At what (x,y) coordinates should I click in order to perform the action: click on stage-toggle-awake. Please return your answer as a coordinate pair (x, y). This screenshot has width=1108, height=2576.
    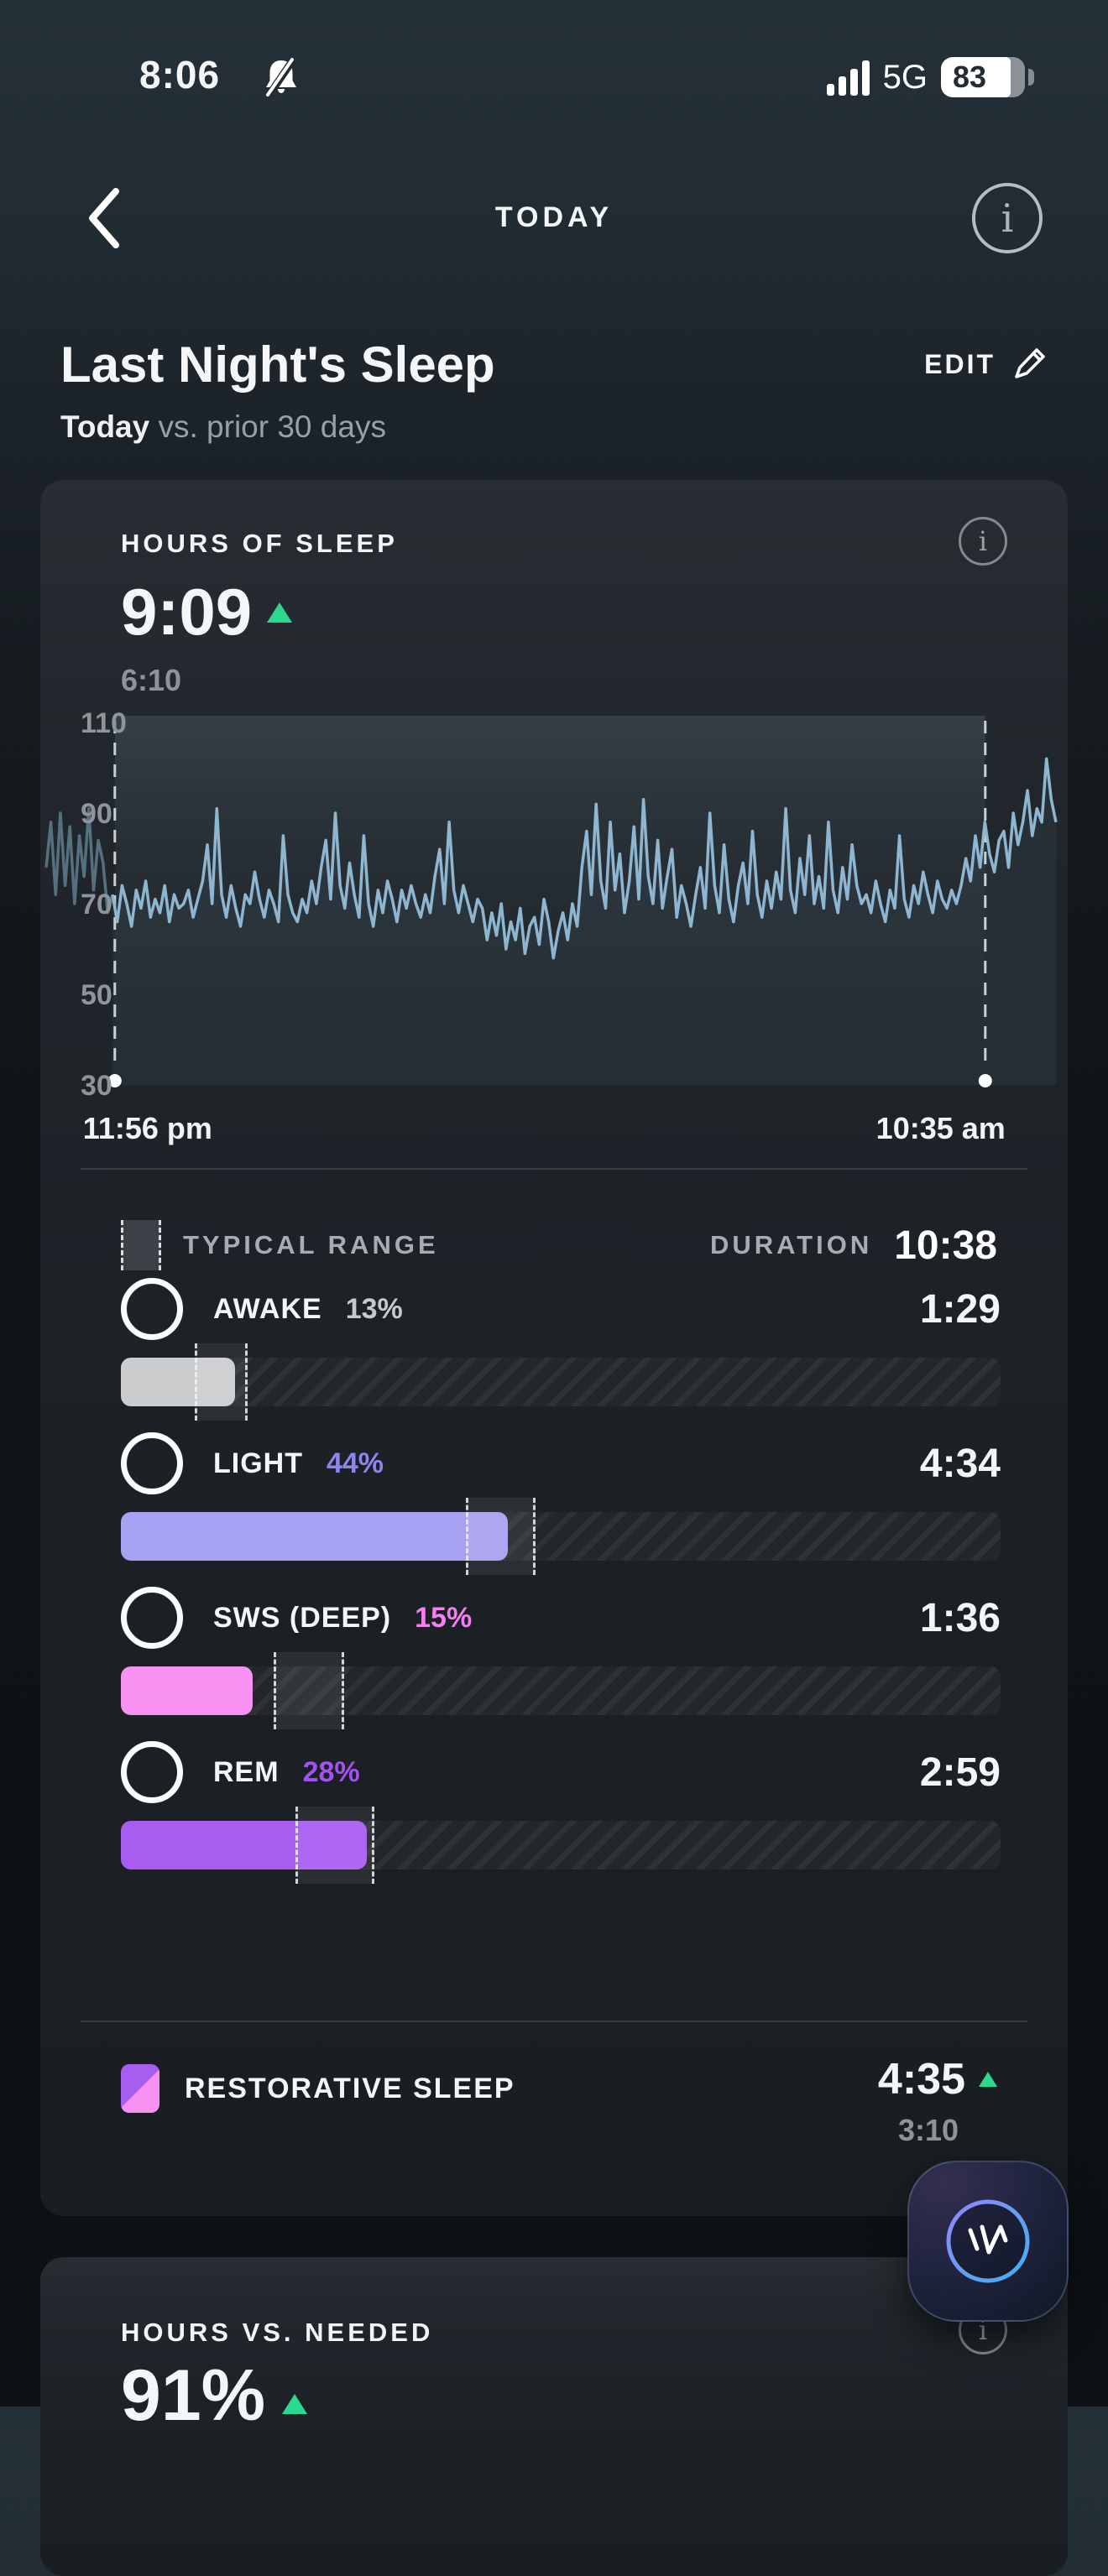
    Looking at the image, I should click on (152, 1309).